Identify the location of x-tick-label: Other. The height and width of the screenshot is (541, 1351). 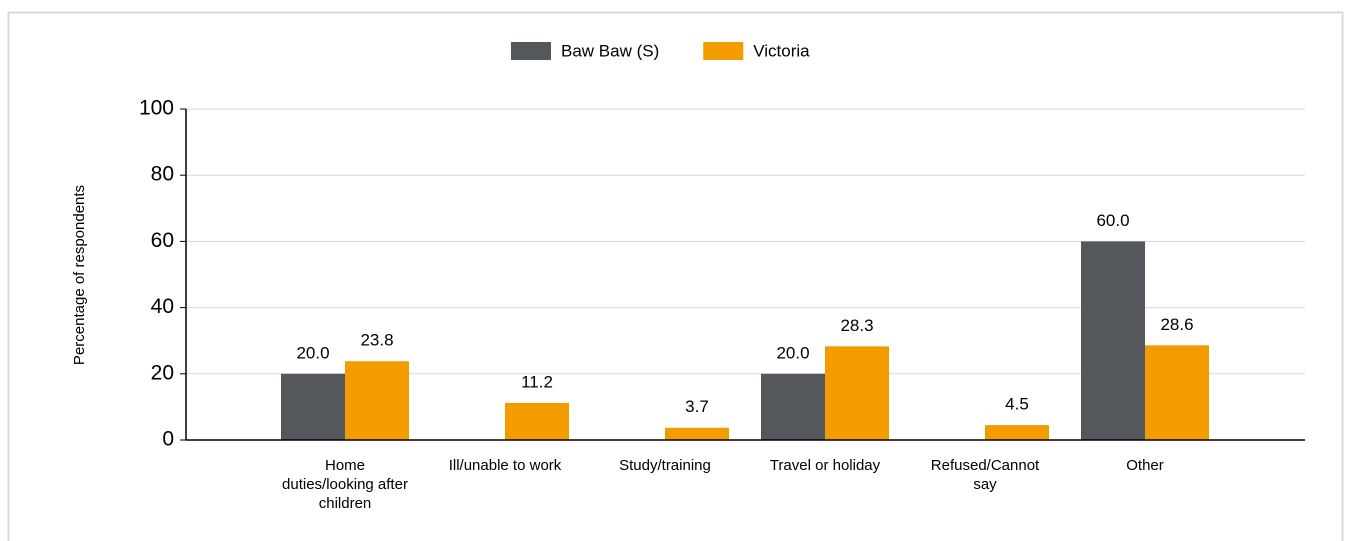
(1145, 465).